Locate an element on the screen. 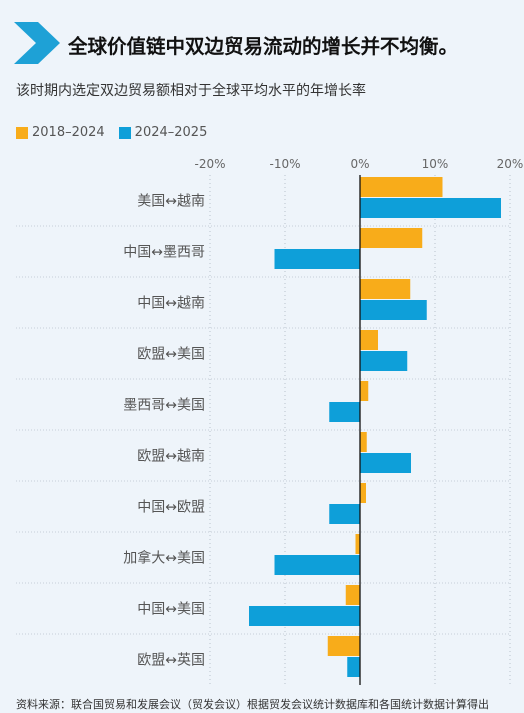  x-tick-label: -20% is located at coordinates (209, 164).